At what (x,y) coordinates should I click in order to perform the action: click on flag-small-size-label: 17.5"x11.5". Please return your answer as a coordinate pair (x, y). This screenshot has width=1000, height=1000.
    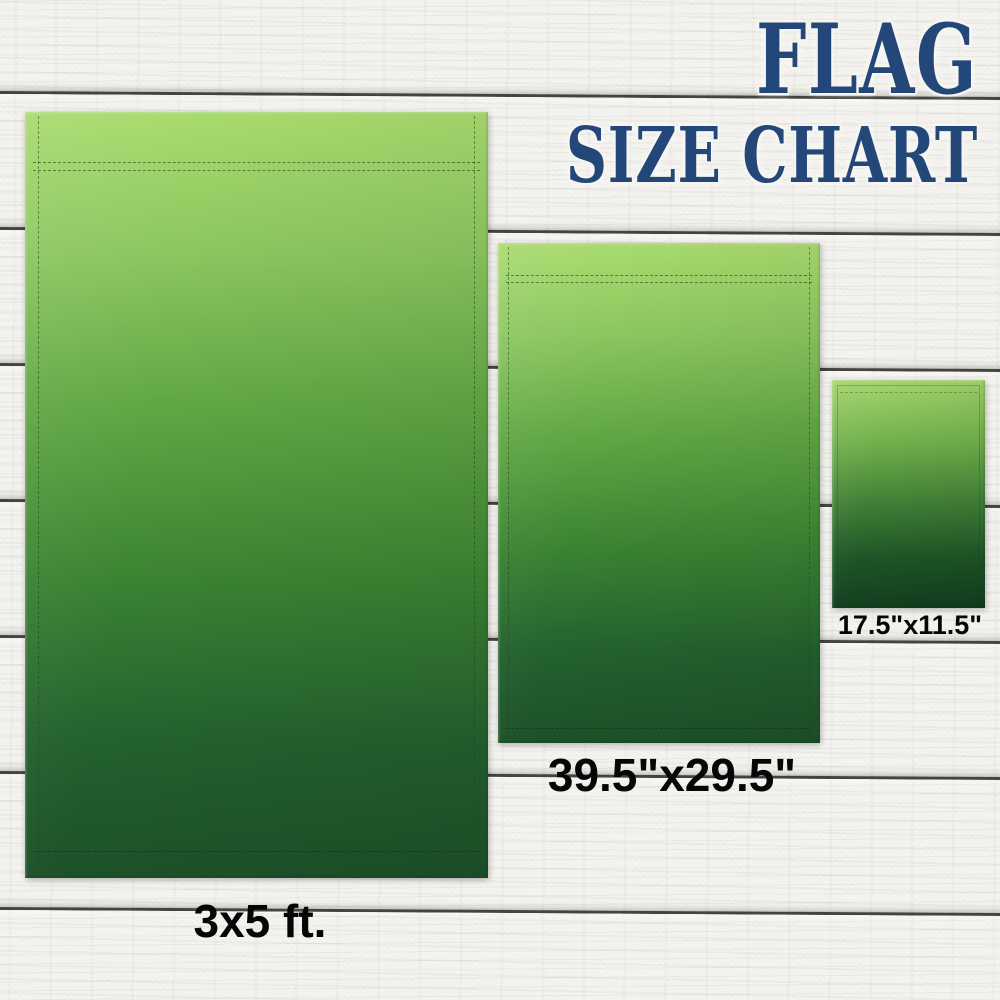
    Looking at the image, I should click on (910, 625).